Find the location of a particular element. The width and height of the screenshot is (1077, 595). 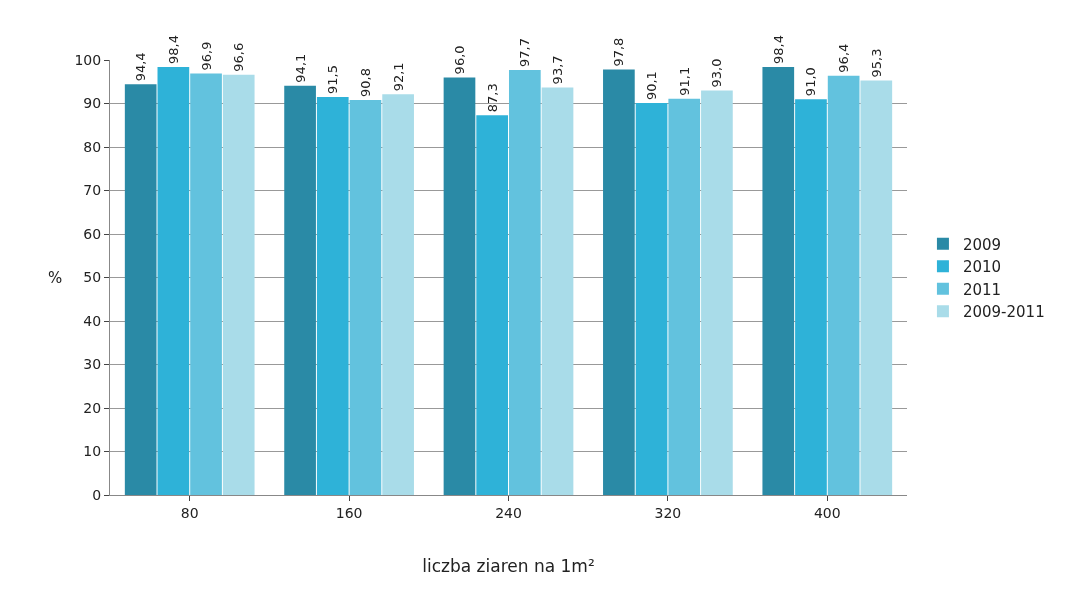

legend-label: 2011 is located at coordinates (982, 289).